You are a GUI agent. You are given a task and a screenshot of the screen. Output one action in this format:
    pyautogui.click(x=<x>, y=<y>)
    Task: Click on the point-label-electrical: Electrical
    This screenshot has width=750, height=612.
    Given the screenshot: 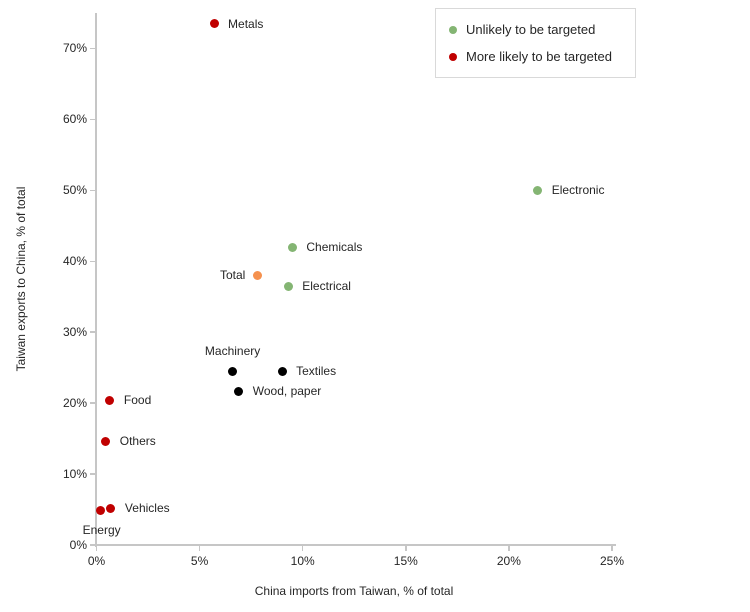 What is the action you would take?
    pyautogui.click(x=326, y=286)
    